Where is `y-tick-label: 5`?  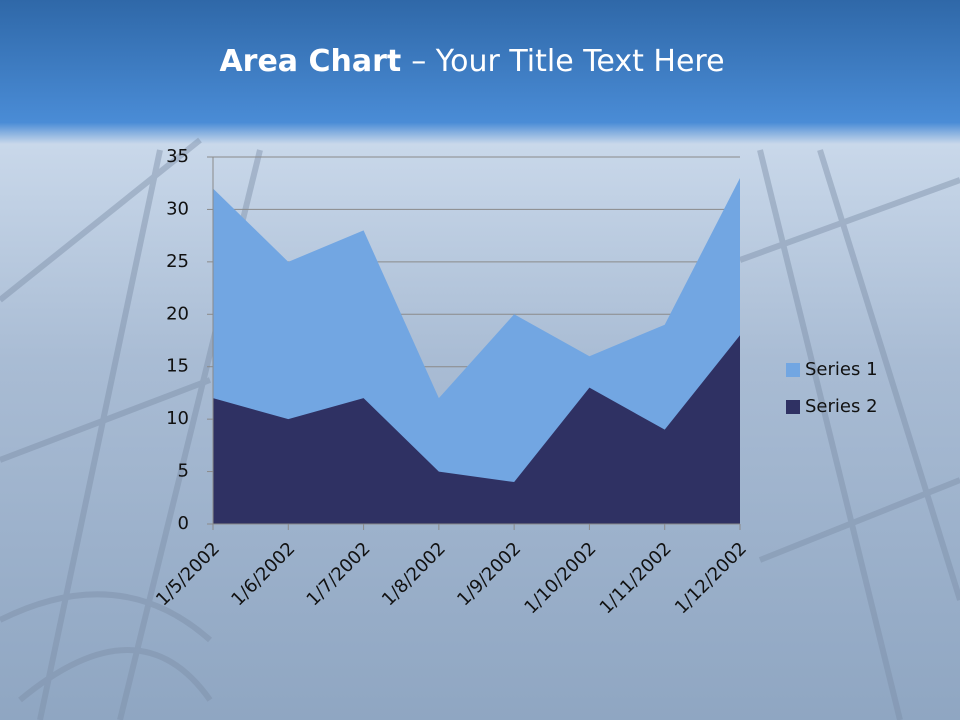 y-tick-label: 5 is located at coordinates (183, 471).